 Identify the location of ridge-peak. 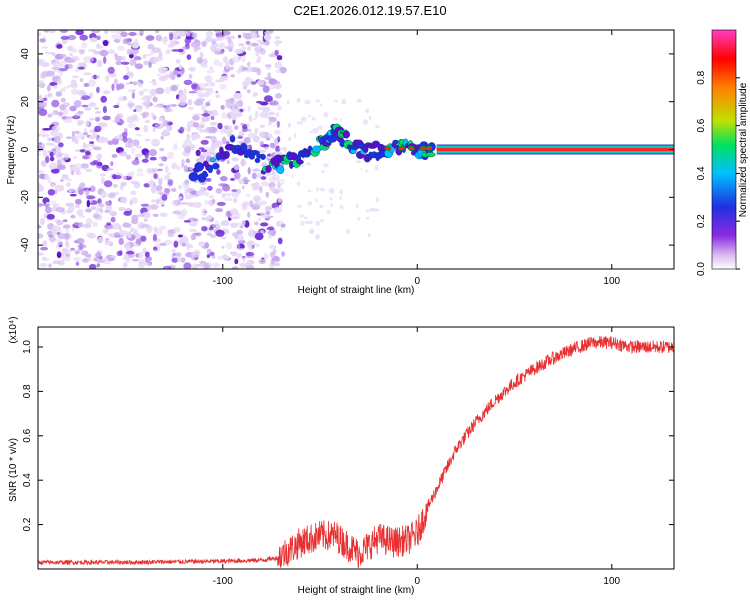
(402, 148).